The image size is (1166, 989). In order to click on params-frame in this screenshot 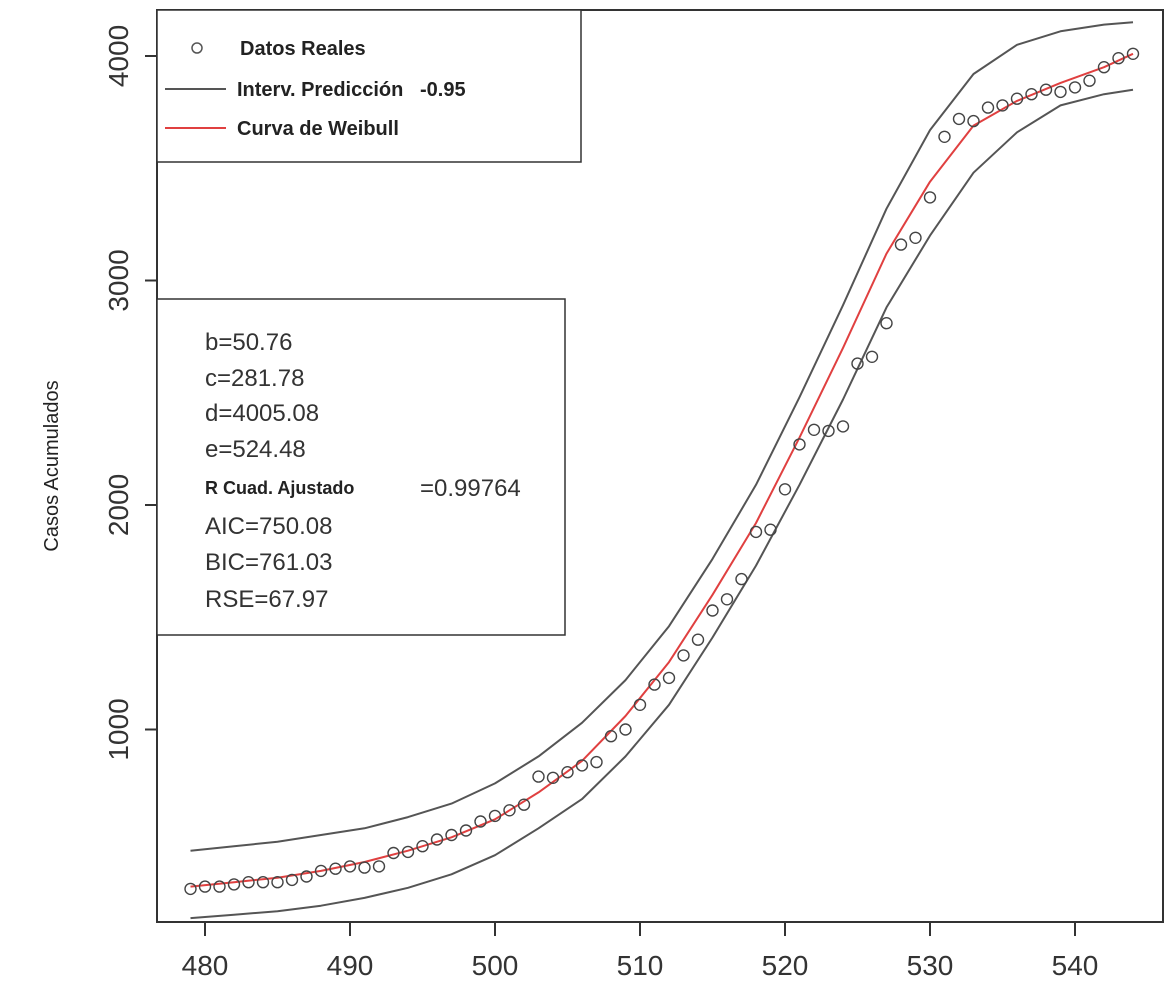, I will do `click(361, 467)`.